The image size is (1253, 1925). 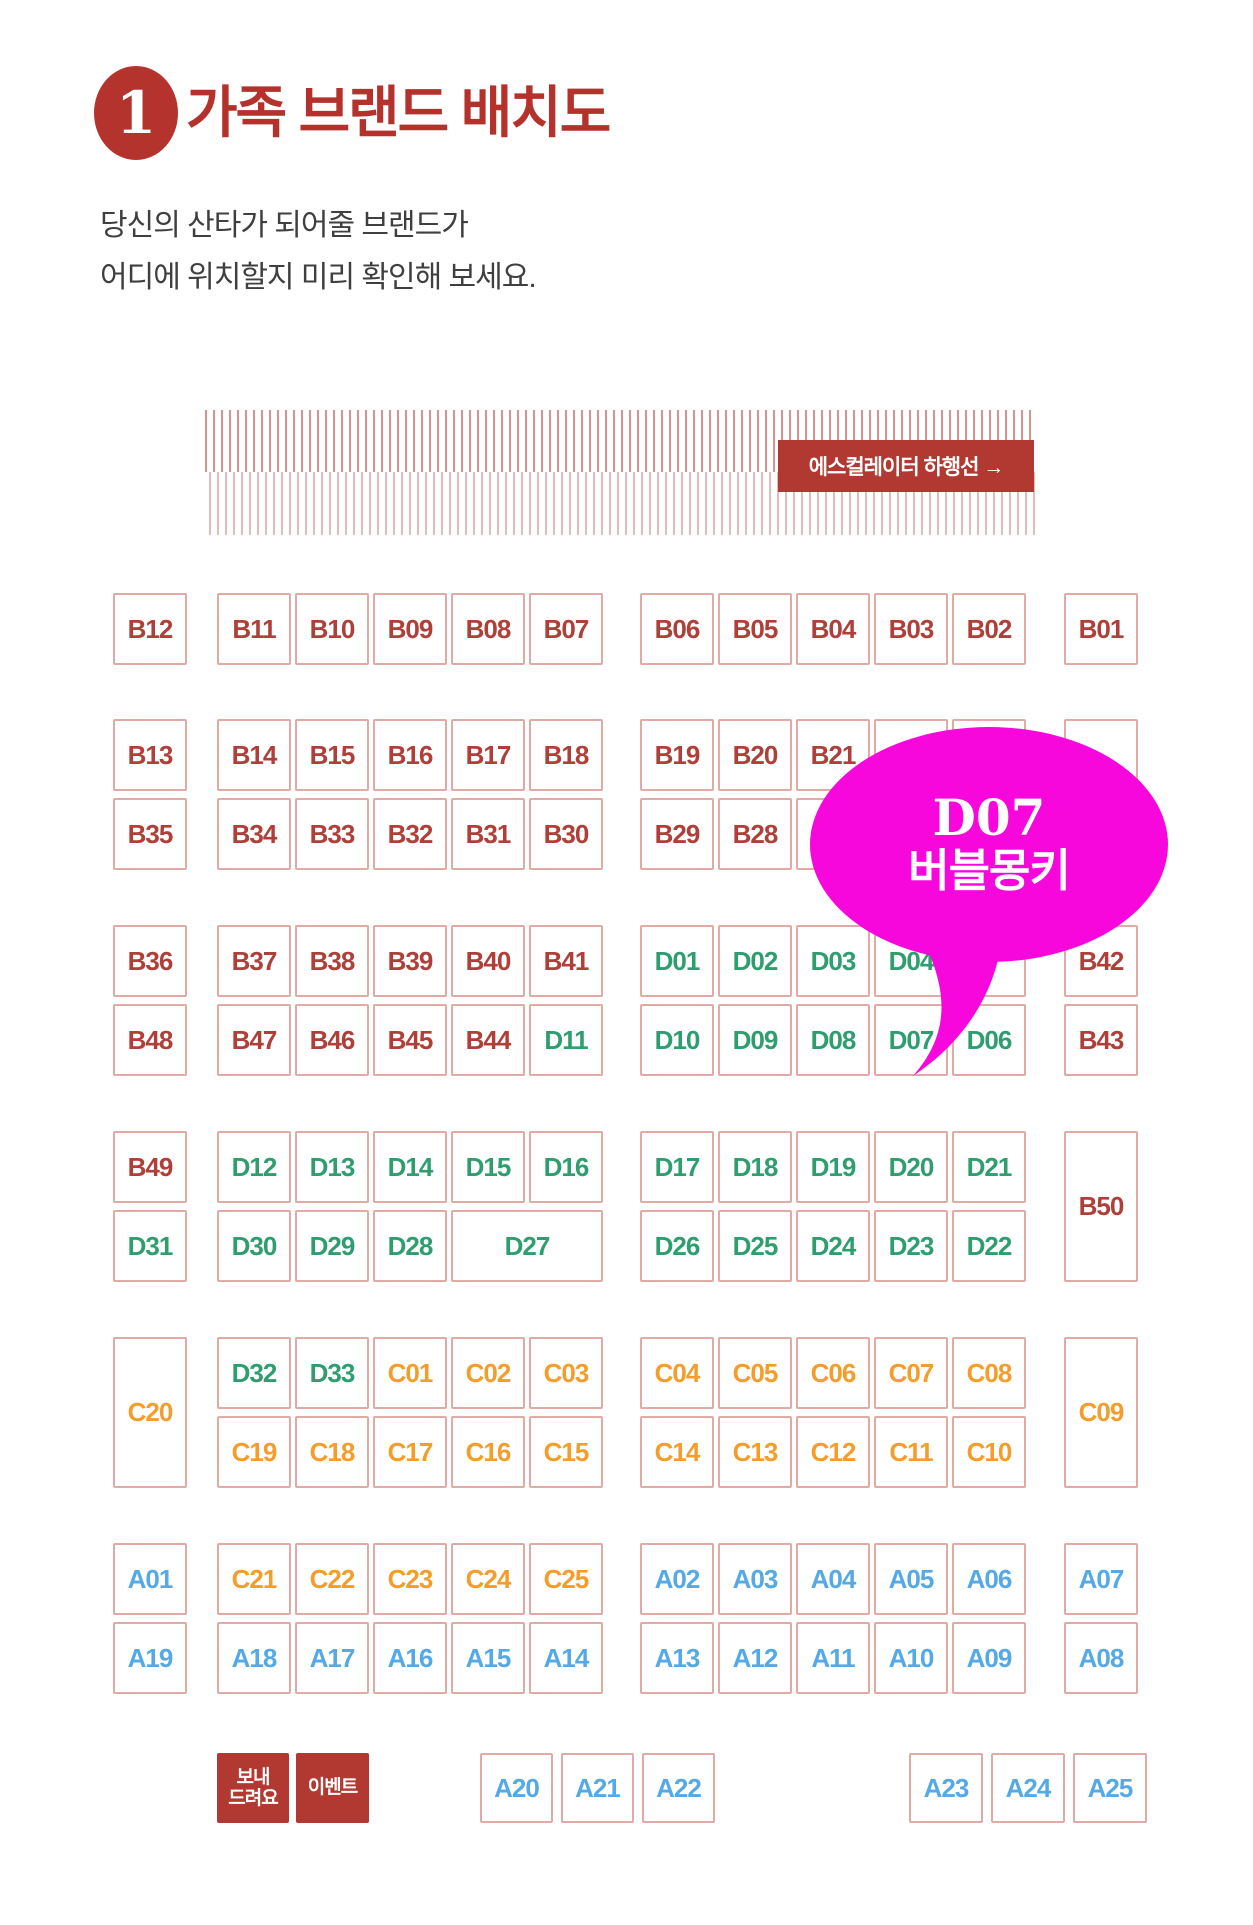 I want to click on booth-A25: A25, so click(x=1110, y=1788).